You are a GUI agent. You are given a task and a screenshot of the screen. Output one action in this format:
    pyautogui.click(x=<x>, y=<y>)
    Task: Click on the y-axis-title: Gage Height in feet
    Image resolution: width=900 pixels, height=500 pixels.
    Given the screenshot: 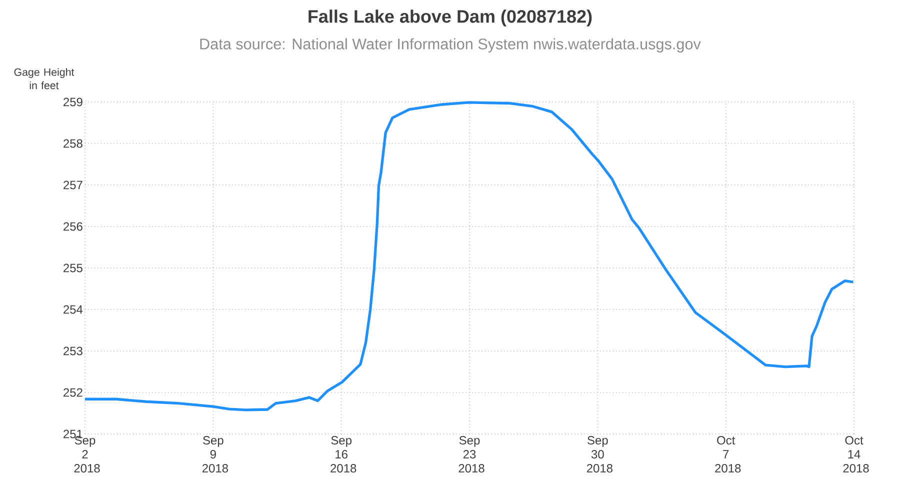 What is the action you would take?
    pyautogui.click(x=44, y=79)
    